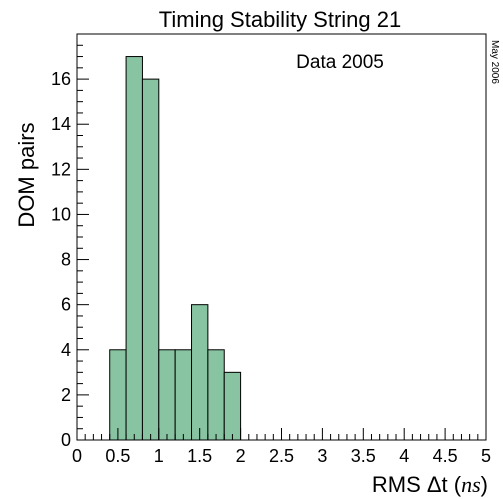  Describe the element at coordinates (471, 484) in the screenshot. I see `x-axis-title-unit: ns` at that location.